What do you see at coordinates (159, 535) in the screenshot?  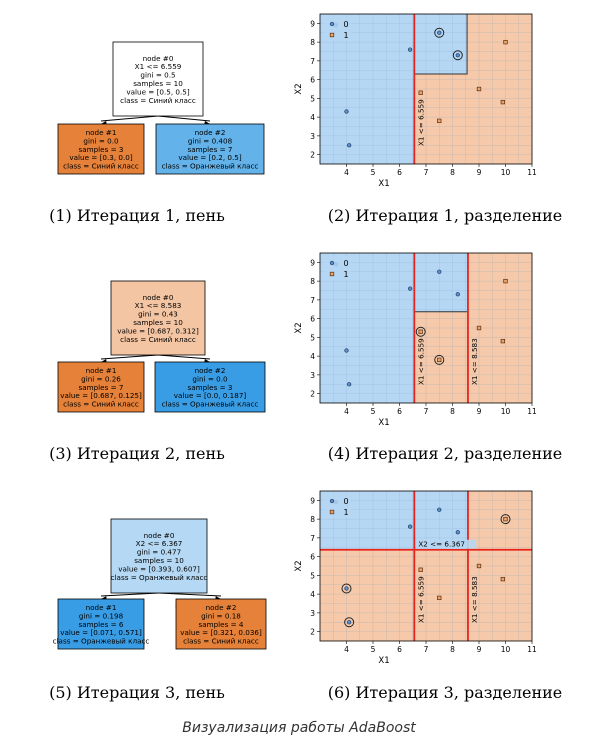 I see `tree-node-line: node #0` at bounding box center [159, 535].